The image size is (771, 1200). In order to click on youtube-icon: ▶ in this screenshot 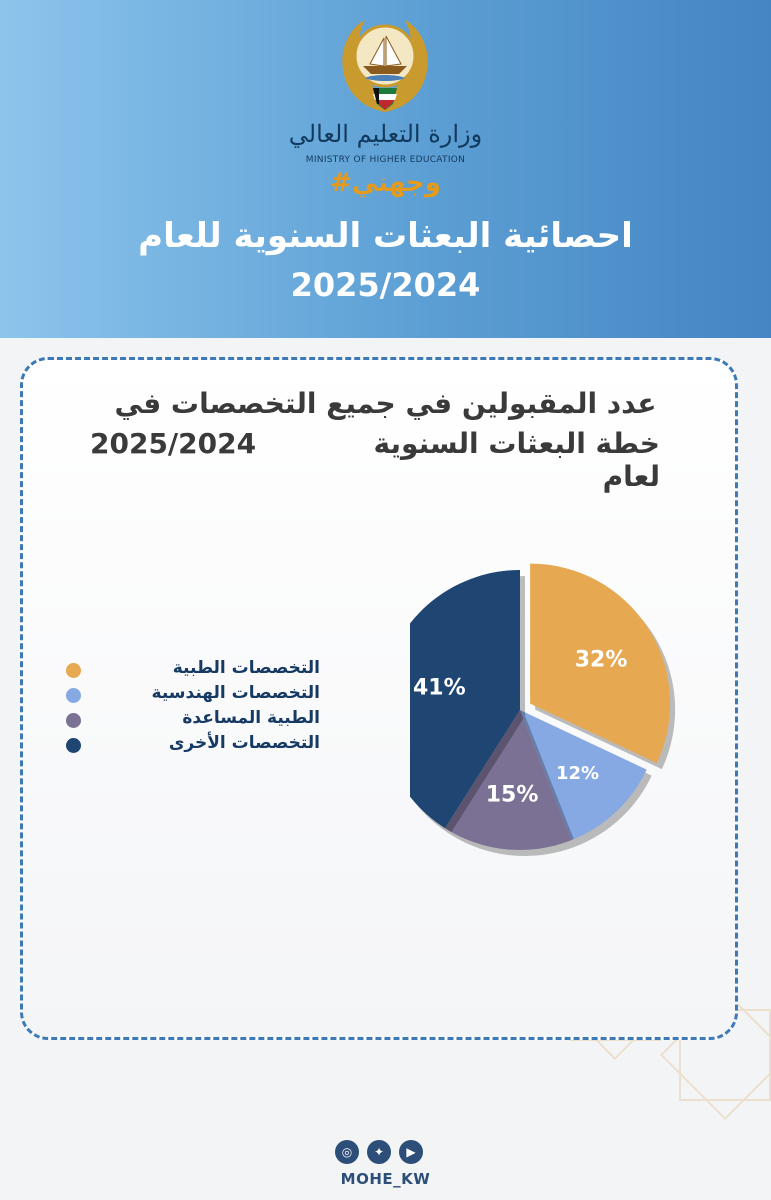, I will do `click(411, 1152)`.